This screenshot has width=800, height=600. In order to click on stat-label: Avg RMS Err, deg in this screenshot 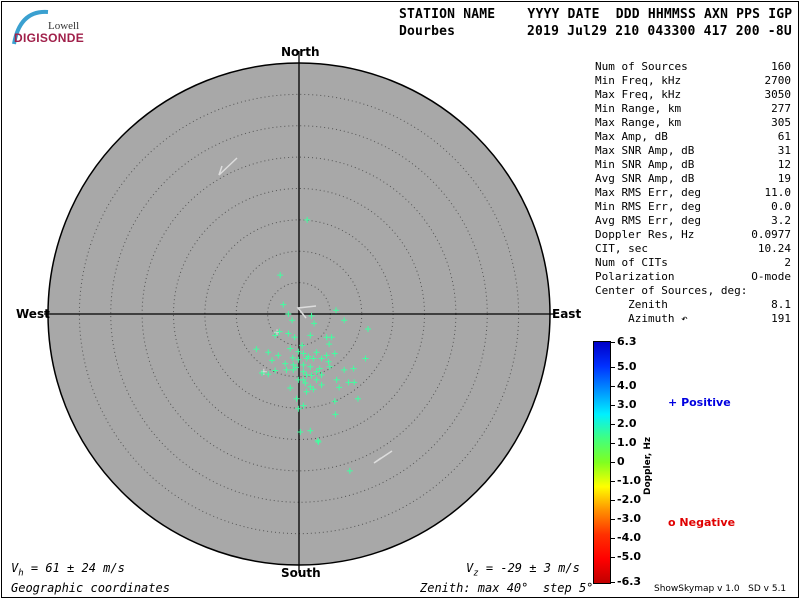, I will do `click(648, 220)`.